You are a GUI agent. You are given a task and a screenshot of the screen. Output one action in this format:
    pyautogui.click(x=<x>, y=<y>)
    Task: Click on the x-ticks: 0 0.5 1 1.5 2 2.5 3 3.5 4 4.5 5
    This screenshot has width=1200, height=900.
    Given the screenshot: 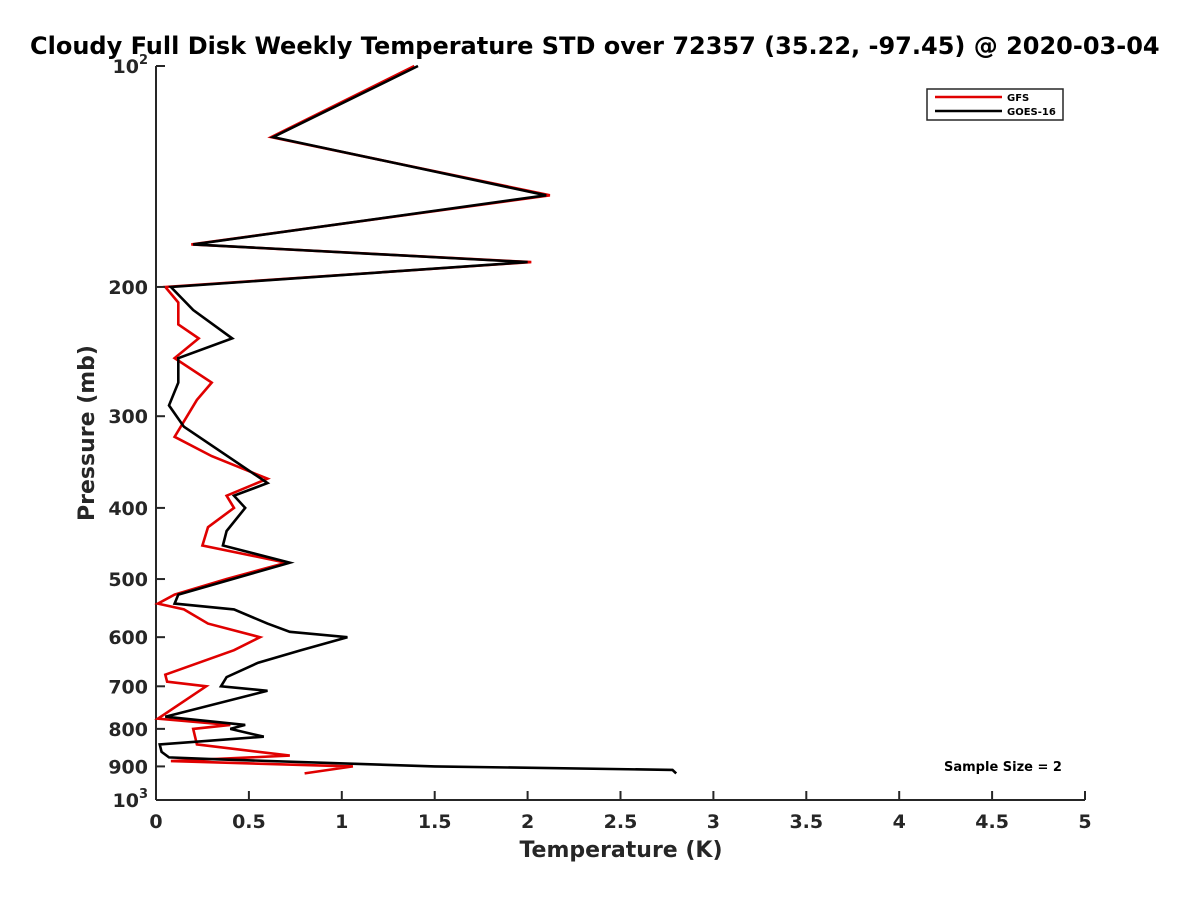 What is the action you would take?
    pyautogui.click(x=620, y=812)
    